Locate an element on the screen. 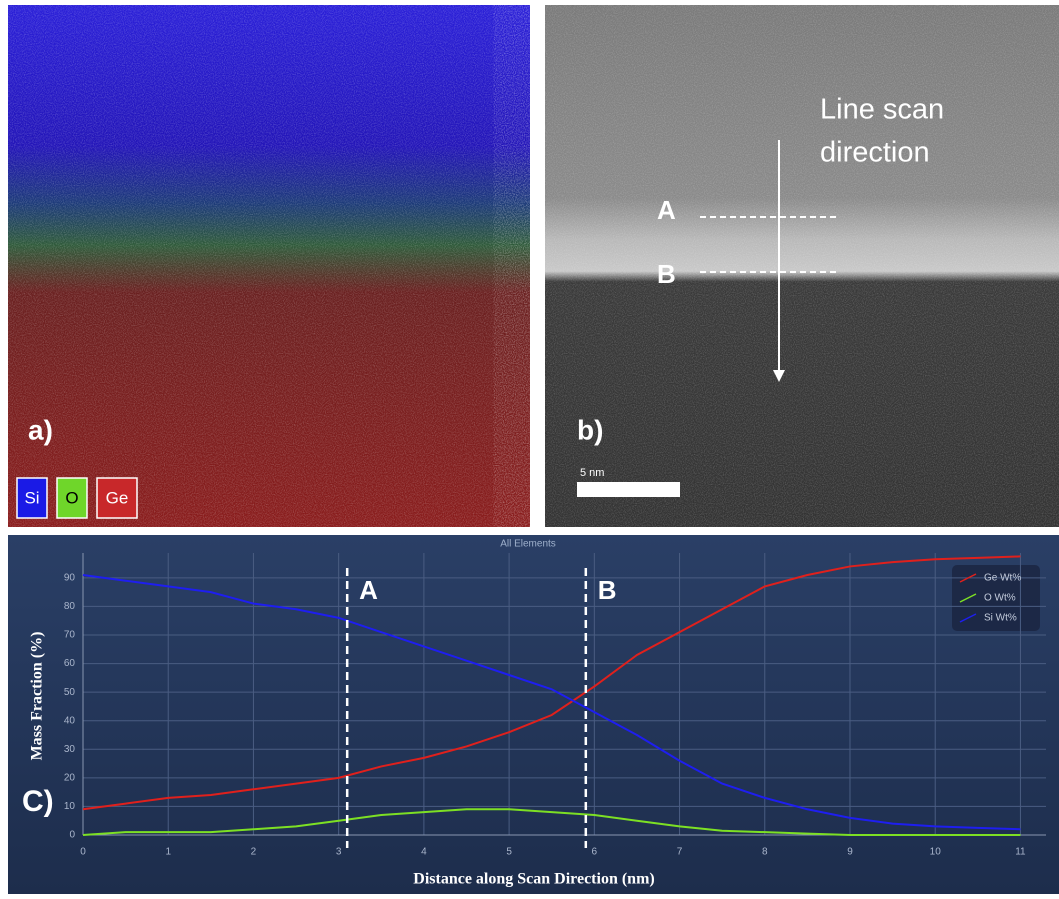 The height and width of the screenshot is (899, 1059). x-tick-label: 10 is located at coordinates (936, 852).